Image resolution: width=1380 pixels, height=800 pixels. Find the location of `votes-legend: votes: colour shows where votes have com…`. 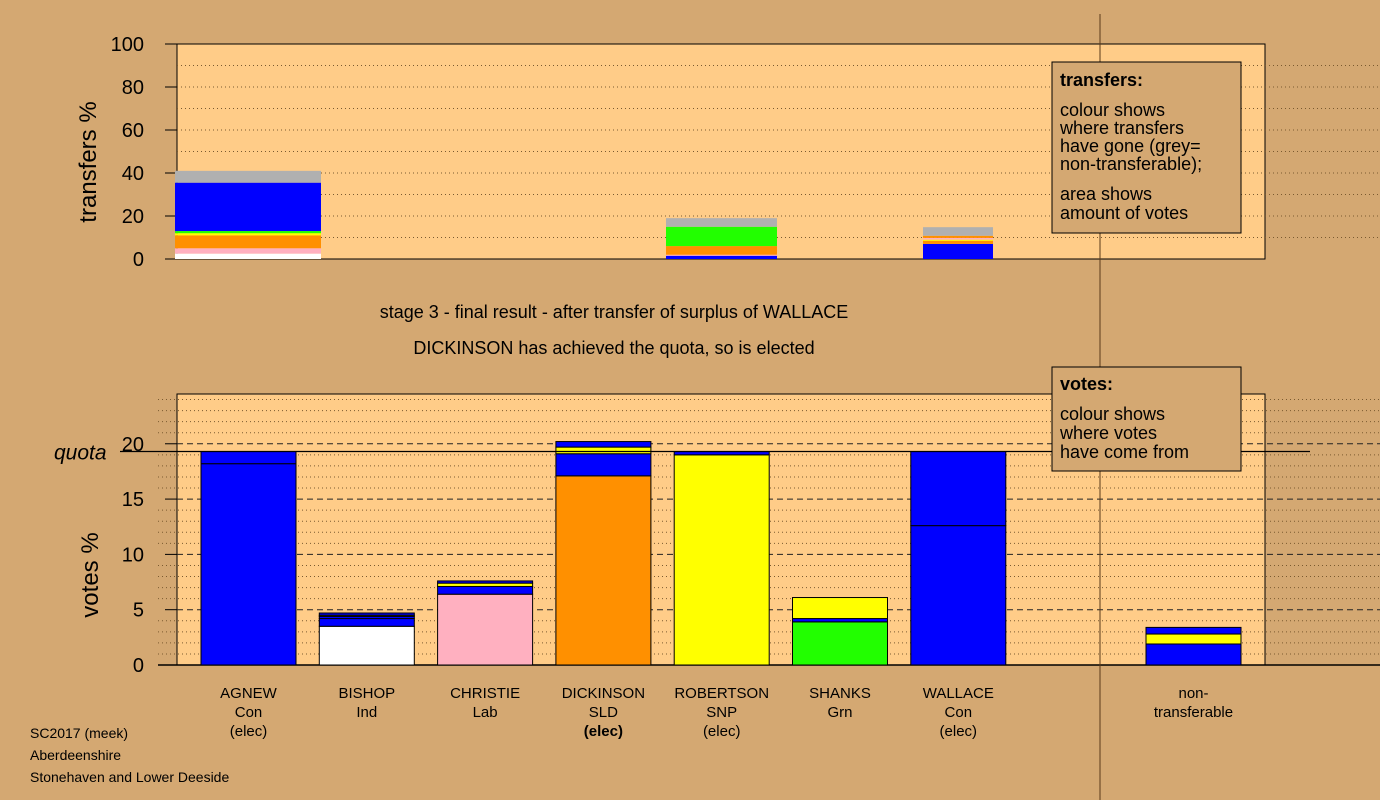

votes-legend: votes: colour shows where votes have com… is located at coordinates (1146, 419).